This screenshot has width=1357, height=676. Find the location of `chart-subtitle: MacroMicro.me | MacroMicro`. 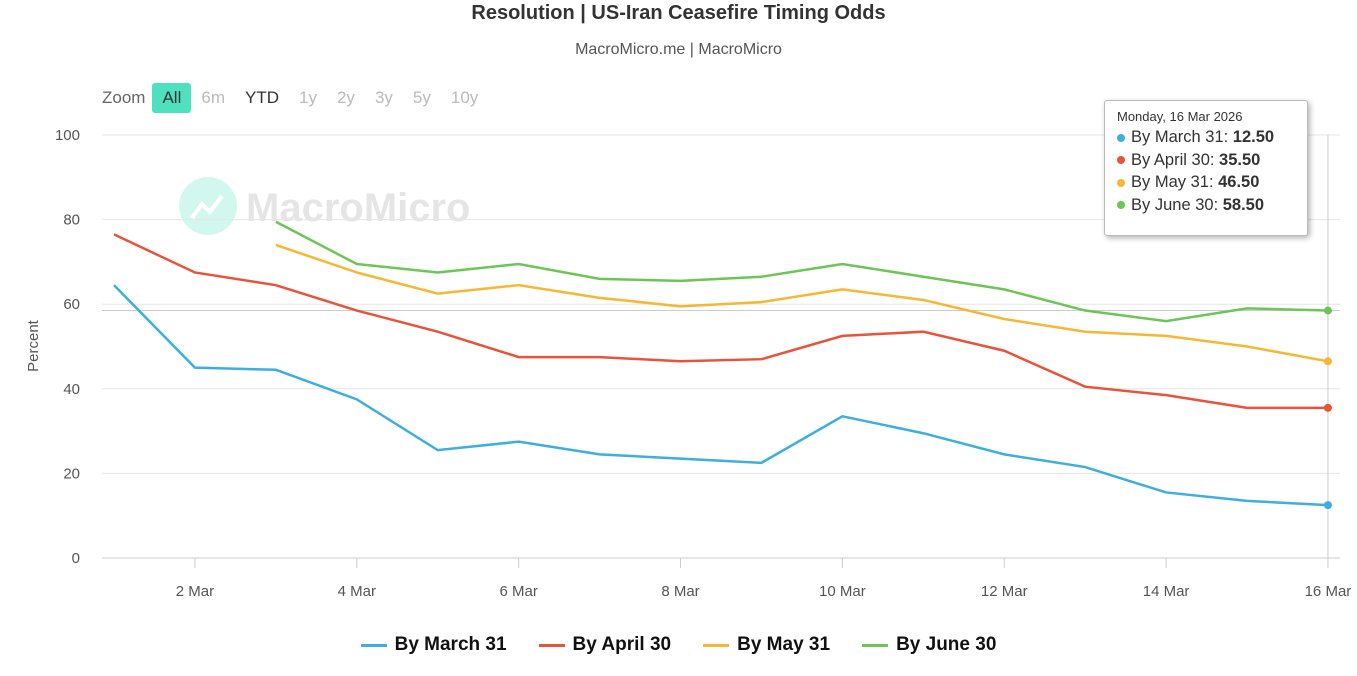

chart-subtitle: MacroMicro.me | MacroMicro is located at coordinates (678, 49).